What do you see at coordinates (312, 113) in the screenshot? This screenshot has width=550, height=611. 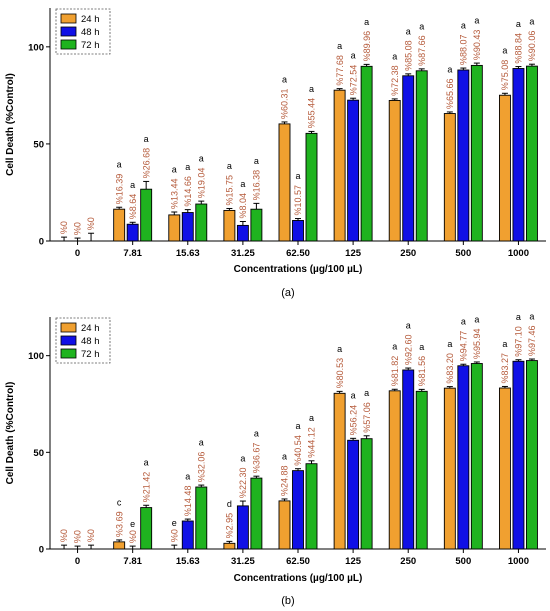 I see `bar-value-label: %55.44` at bounding box center [312, 113].